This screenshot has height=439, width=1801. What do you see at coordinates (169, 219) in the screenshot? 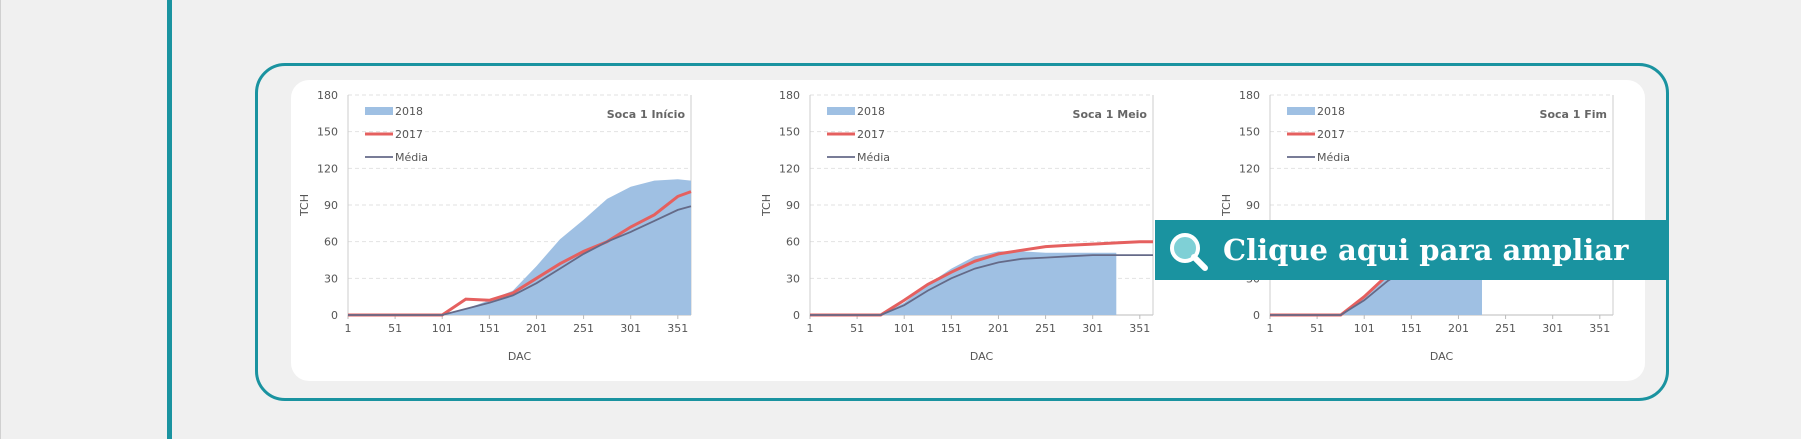
I see `accent-bar` at bounding box center [169, 219].